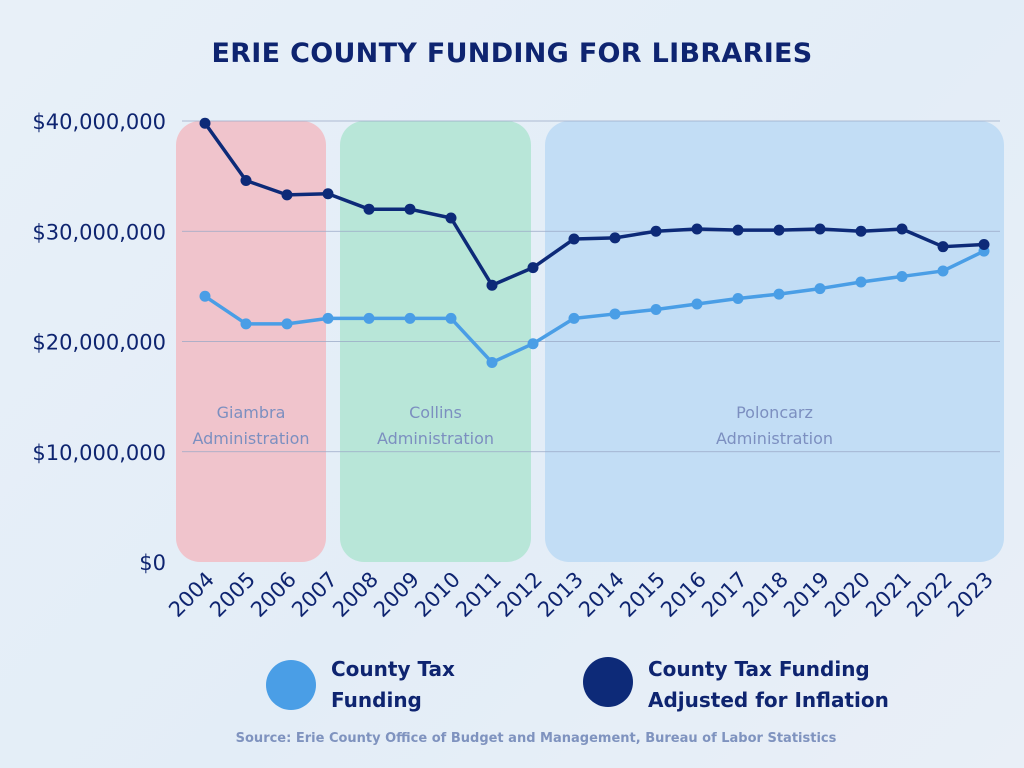 Image resolution: width=1024 pixels, height=768 pixels. What do you see at coordinates (273, 594) in the screenshot?
I see `x-tick-label: 2006` at bounding box center [273, 594].